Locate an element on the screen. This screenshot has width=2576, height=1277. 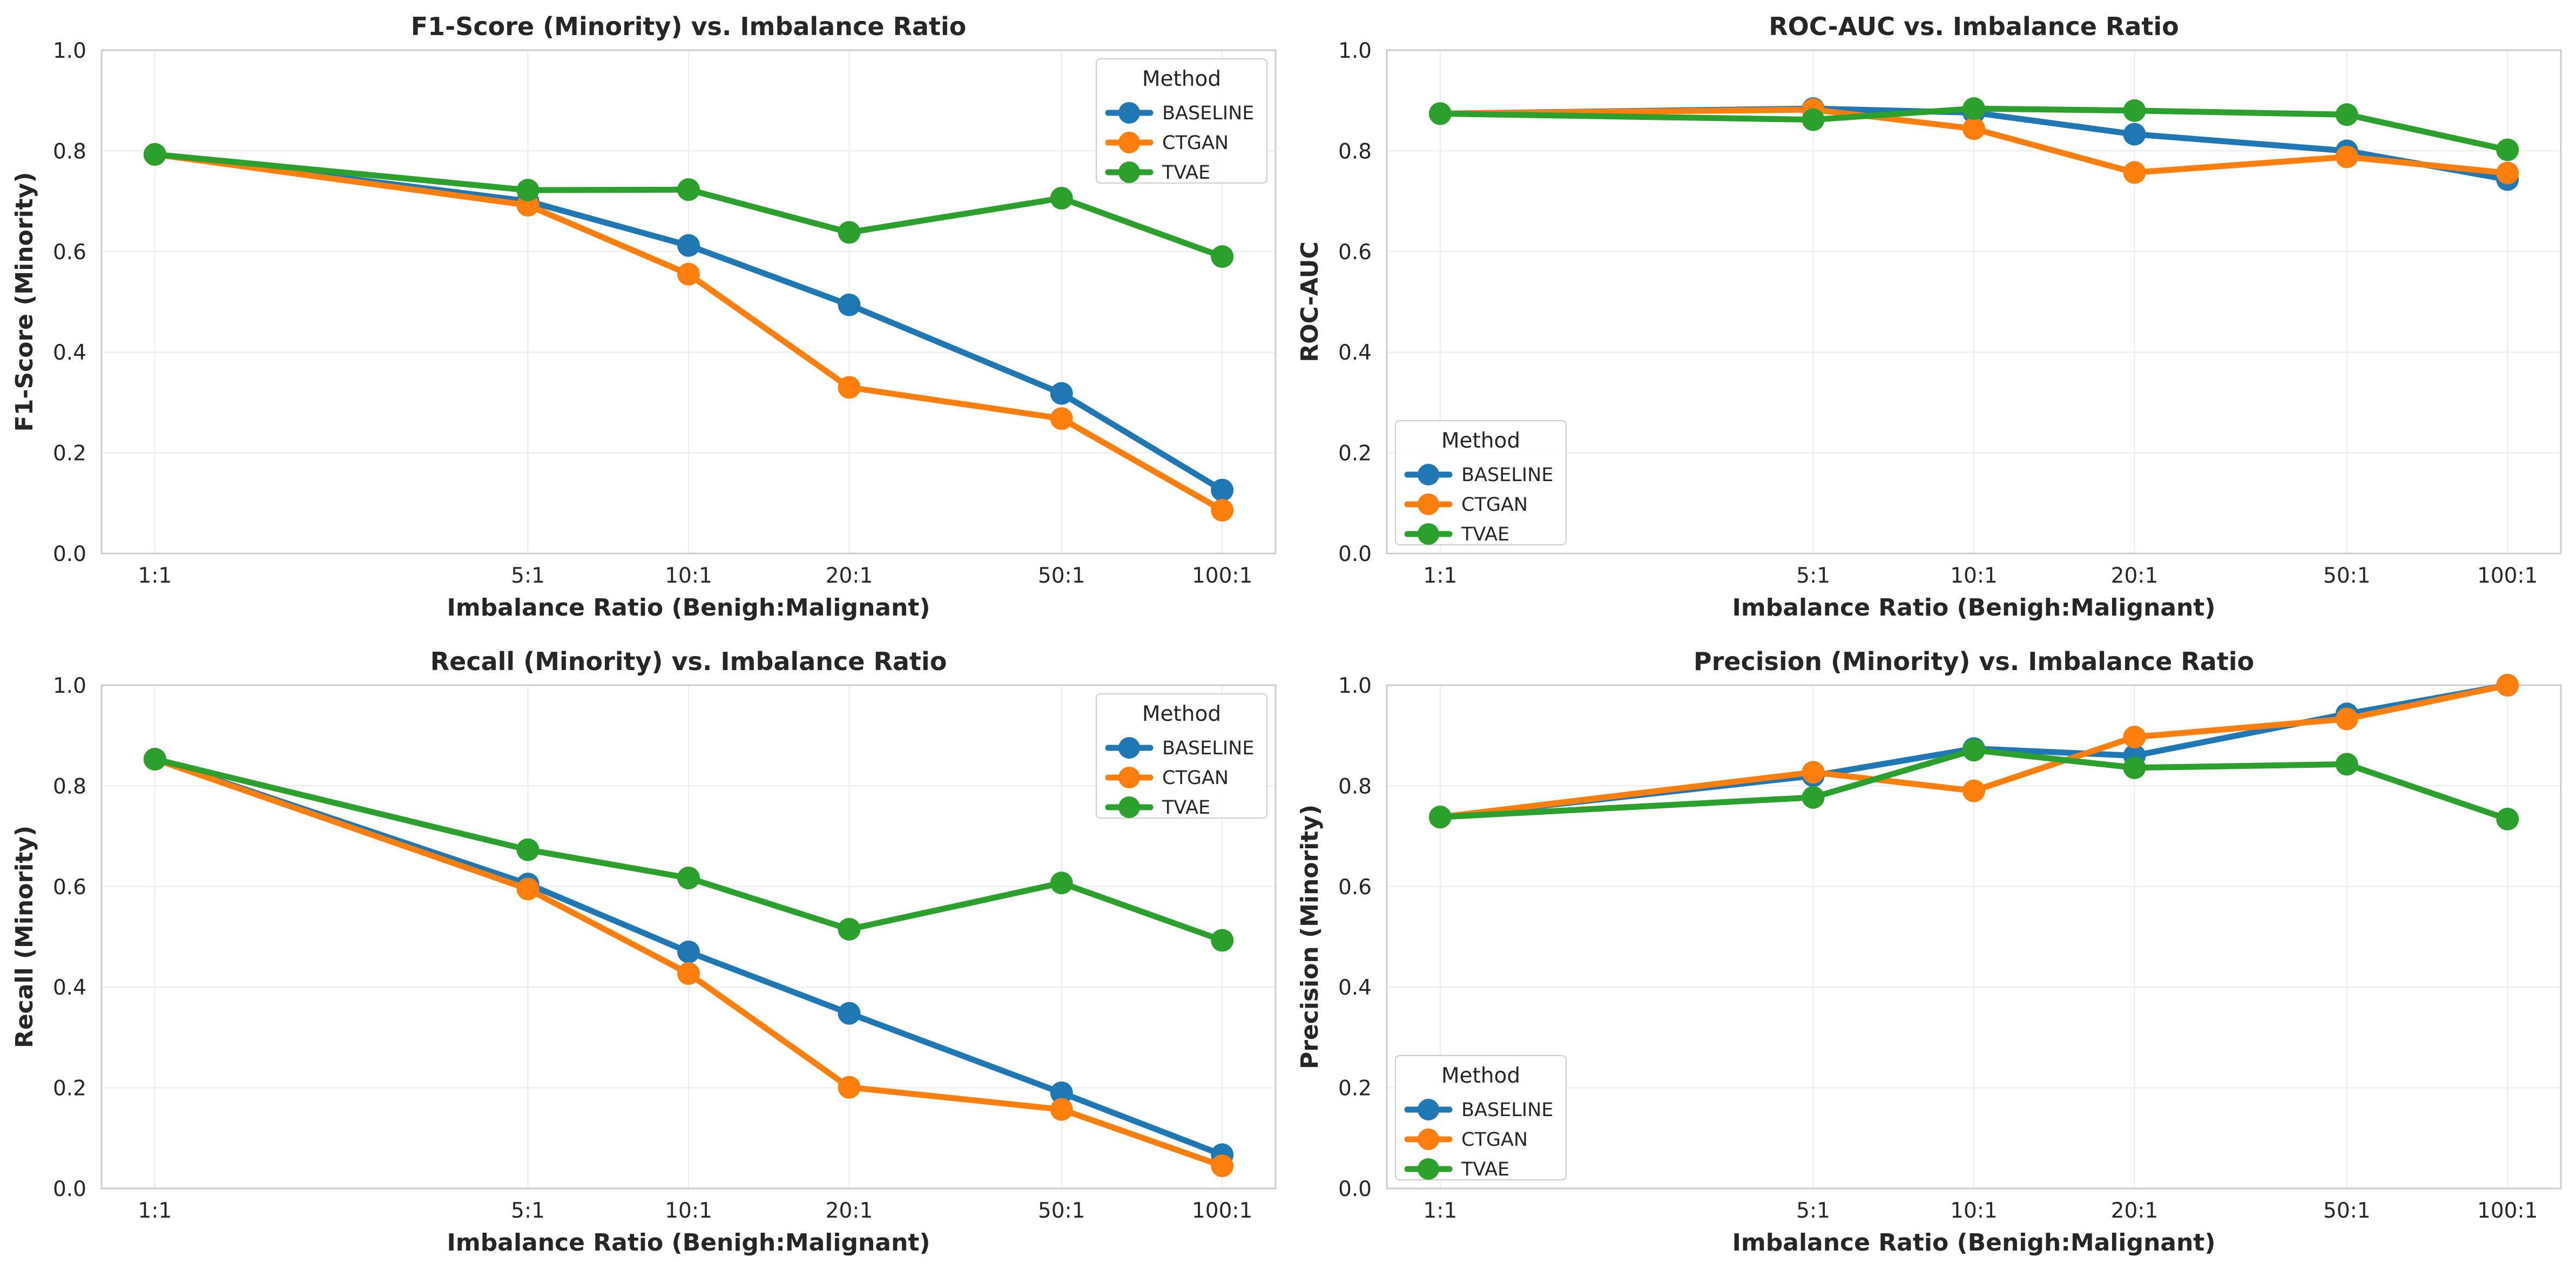
y-axis-label: Precision (Minority) is located at coordinates (1310, 937).